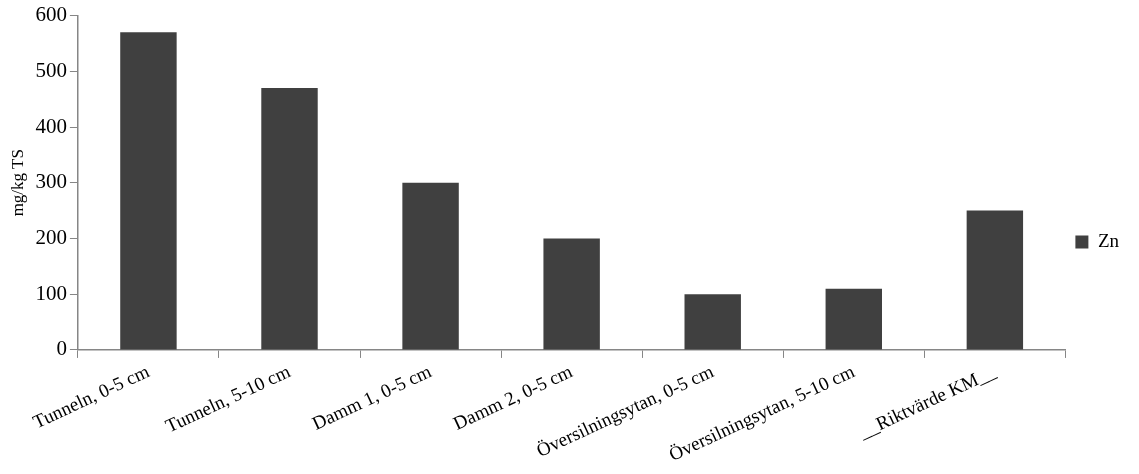 This screenshot has height=474, width=1139. What do you see at coordinates (51, 69) in the screenshot?
I see `y-tick-label: 500` at bounding box center [51, 69].